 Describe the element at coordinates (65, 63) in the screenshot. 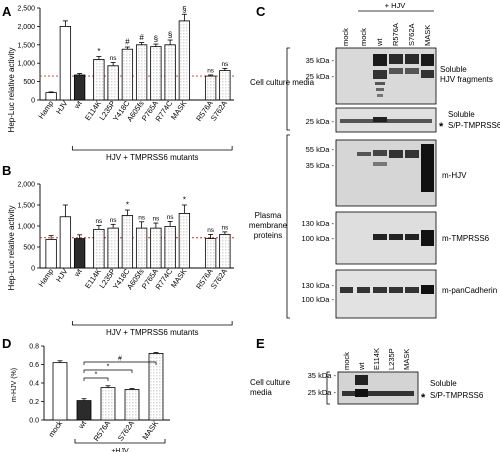

I see `bar-hjv` at that location.